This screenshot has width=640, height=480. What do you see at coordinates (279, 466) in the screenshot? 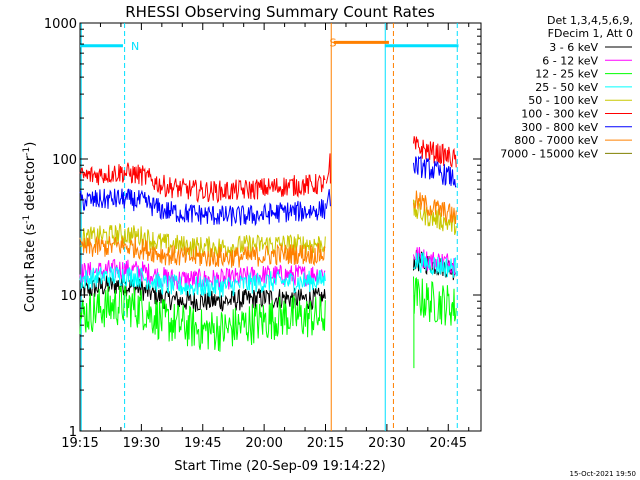
I see `x-axis-label: Start Time (20-Sep-09 19:14:22)` at bounding box center [279, 466].